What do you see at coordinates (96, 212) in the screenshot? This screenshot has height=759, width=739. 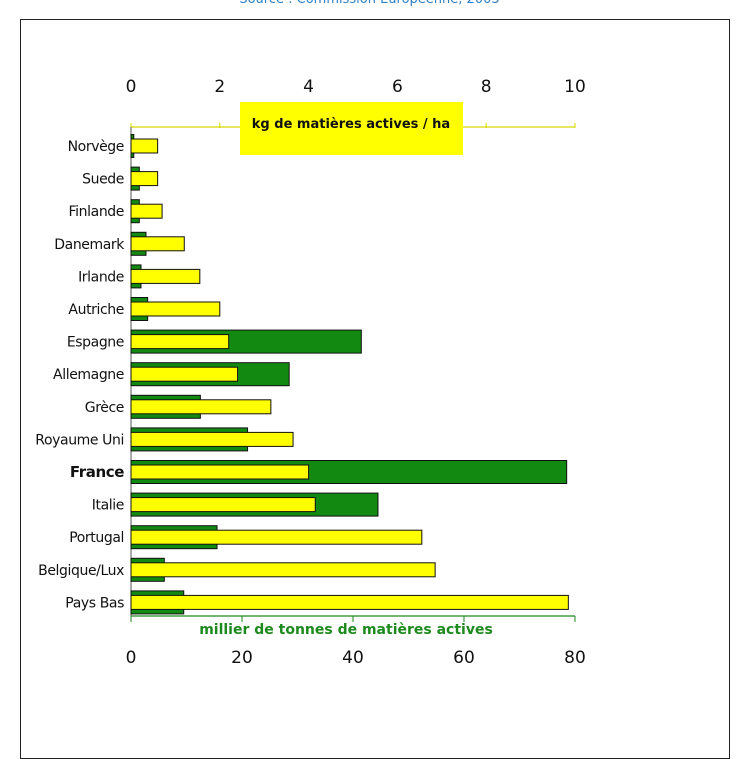 I see `category-label: Finlande` at bounding box center [96, 212].